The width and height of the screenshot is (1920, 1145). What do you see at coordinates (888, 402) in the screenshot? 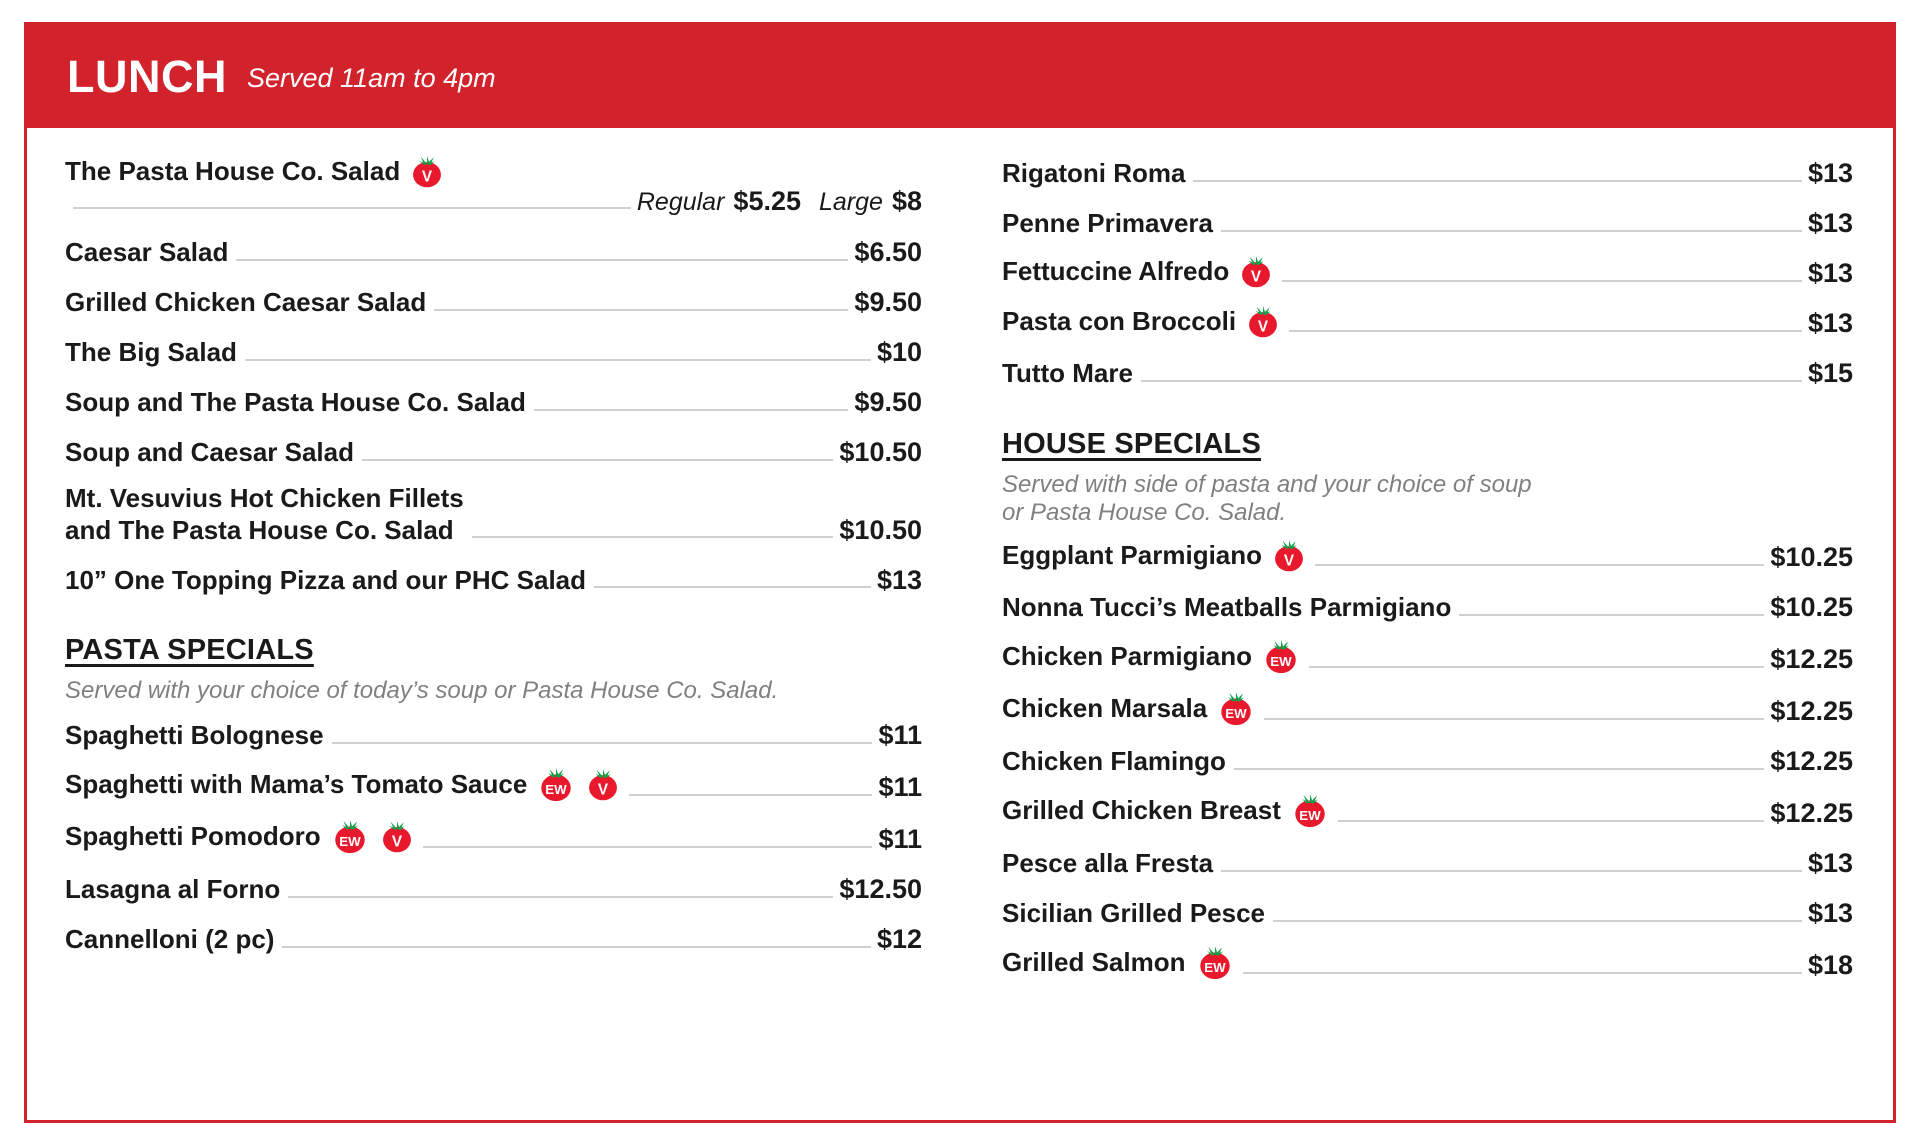
I see `menu-item-price: $9.50` at bounding box center [888, 402].